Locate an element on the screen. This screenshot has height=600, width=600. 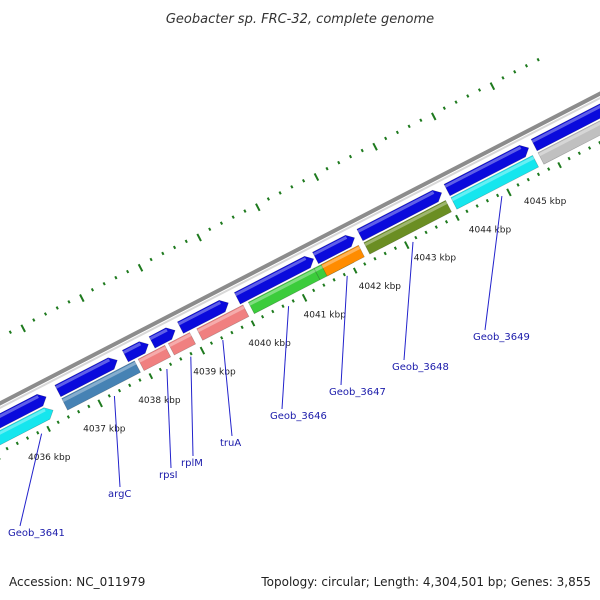
accession-text: Accession: NC_011979 is located at coordinates (77, 582).